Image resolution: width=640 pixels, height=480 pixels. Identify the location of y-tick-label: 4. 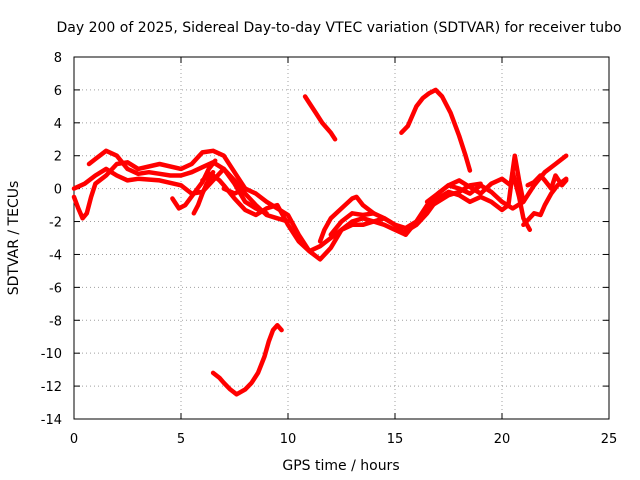
(58, 124).